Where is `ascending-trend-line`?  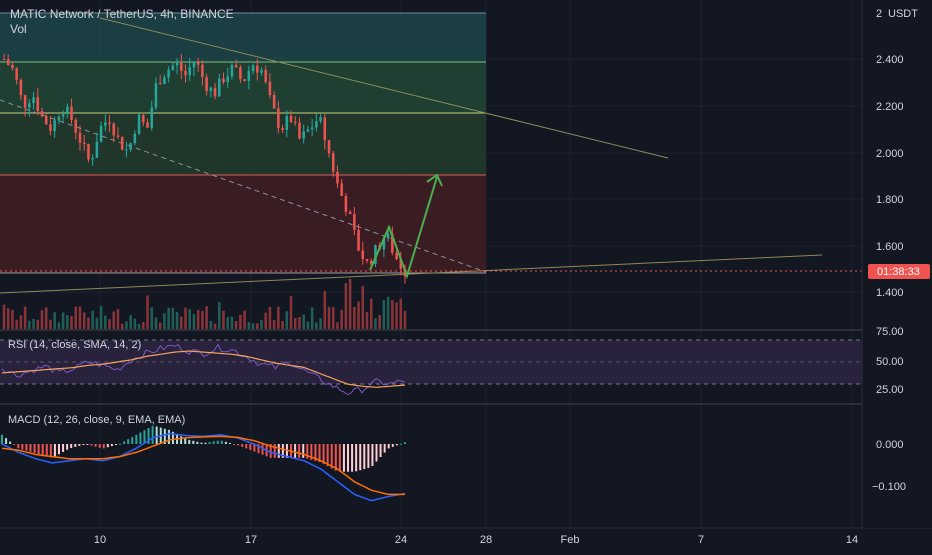
ascending-trend-line is located at coordinates (411, 274).